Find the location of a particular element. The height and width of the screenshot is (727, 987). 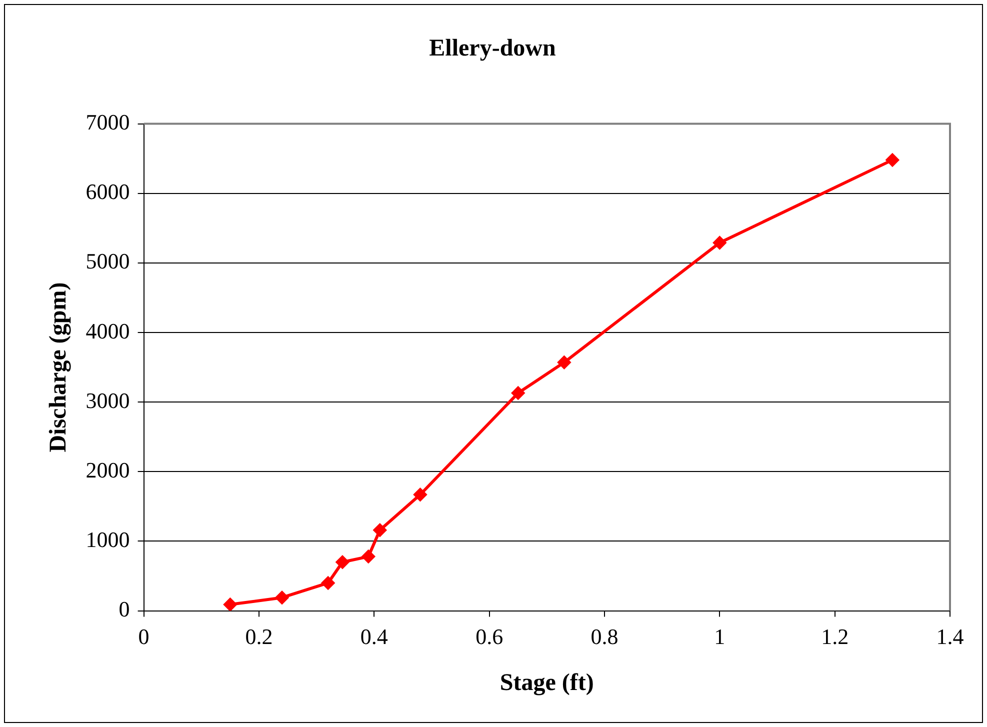

y-tick-label: 6000 is located at coordinates (108, 191).